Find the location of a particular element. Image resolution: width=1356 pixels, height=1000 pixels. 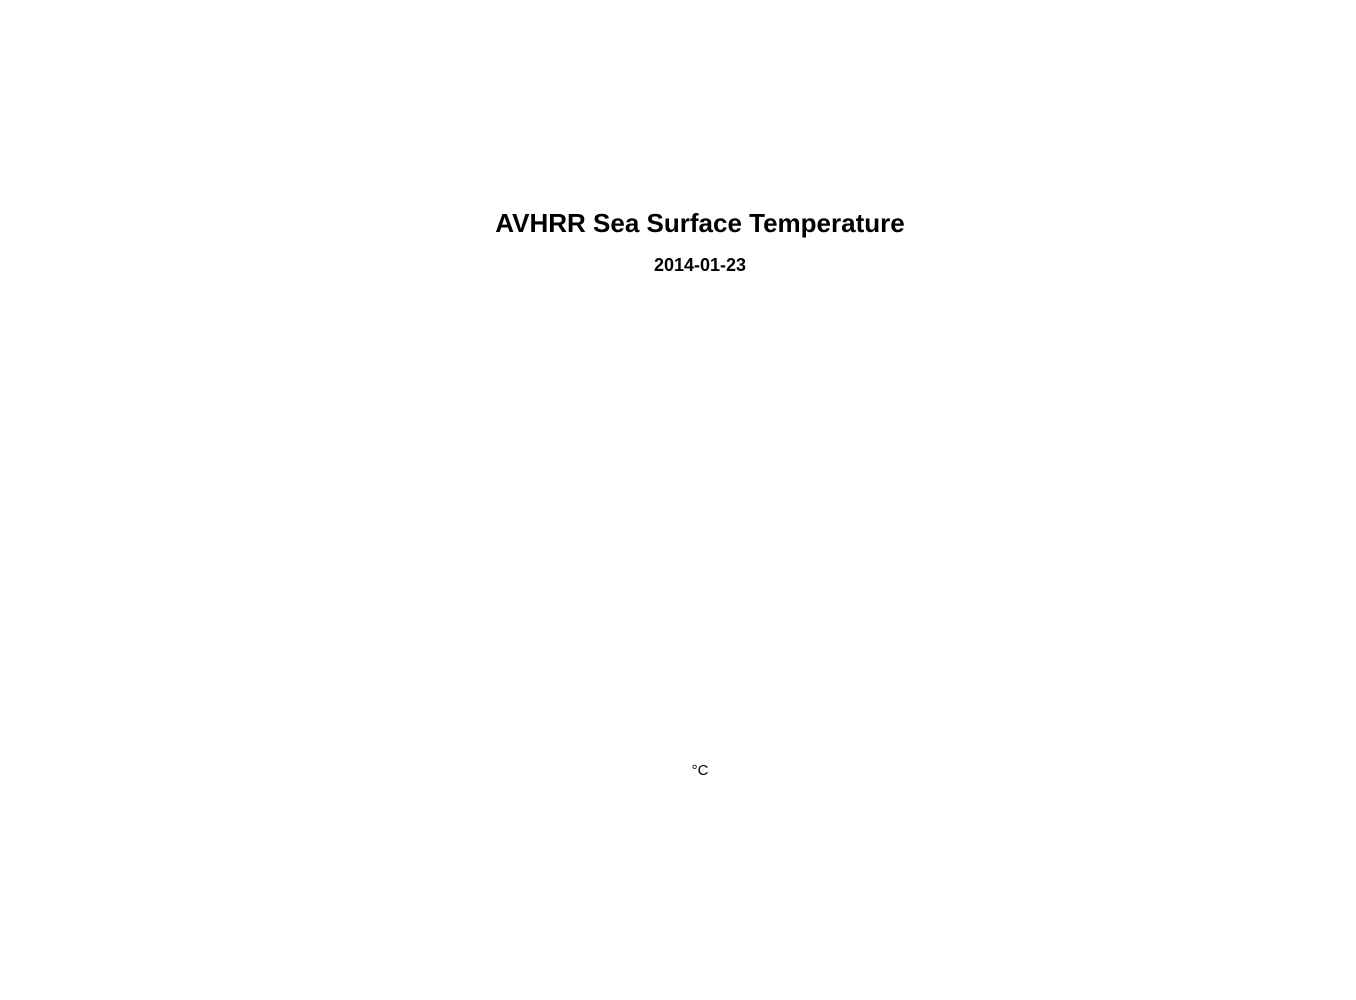

chart-date-subtitle: 2014-01-23 is located at coordinates (700, 265).